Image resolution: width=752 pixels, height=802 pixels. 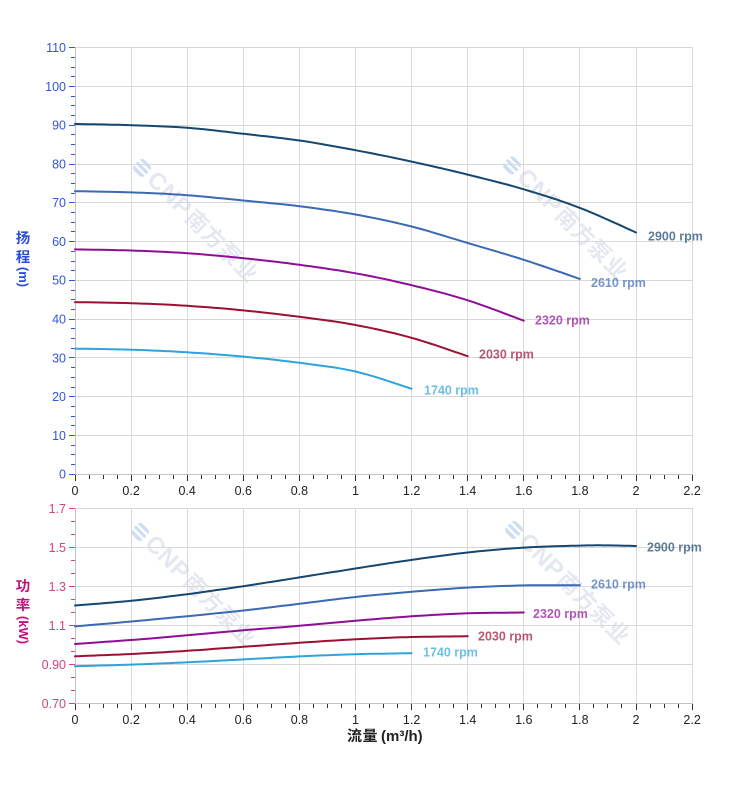 What do you see at coordinates (56, 48) in the screenshot?
I see `svg-text: 110` at bounding box center [56, 48].